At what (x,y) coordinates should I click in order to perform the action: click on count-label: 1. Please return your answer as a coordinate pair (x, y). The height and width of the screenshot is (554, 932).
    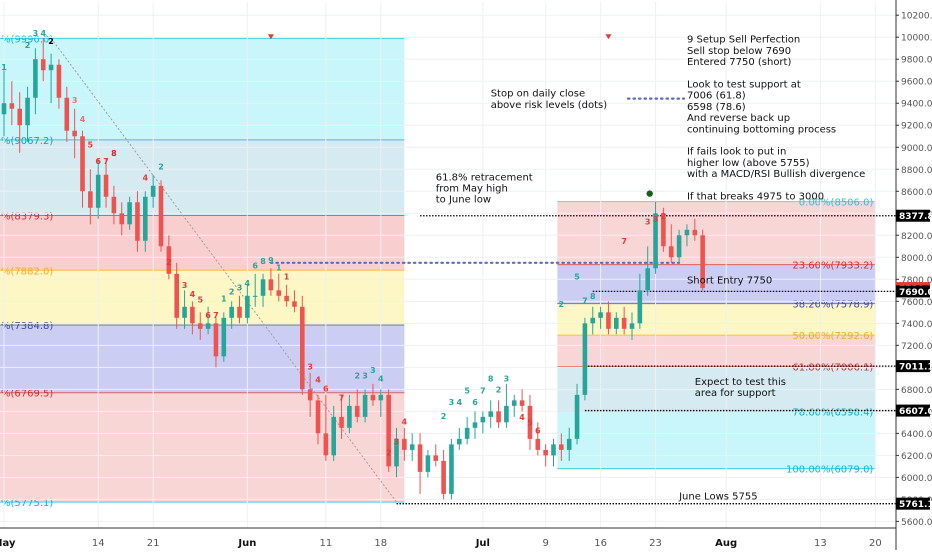
    Looking at the image, I should click on (287, 276).